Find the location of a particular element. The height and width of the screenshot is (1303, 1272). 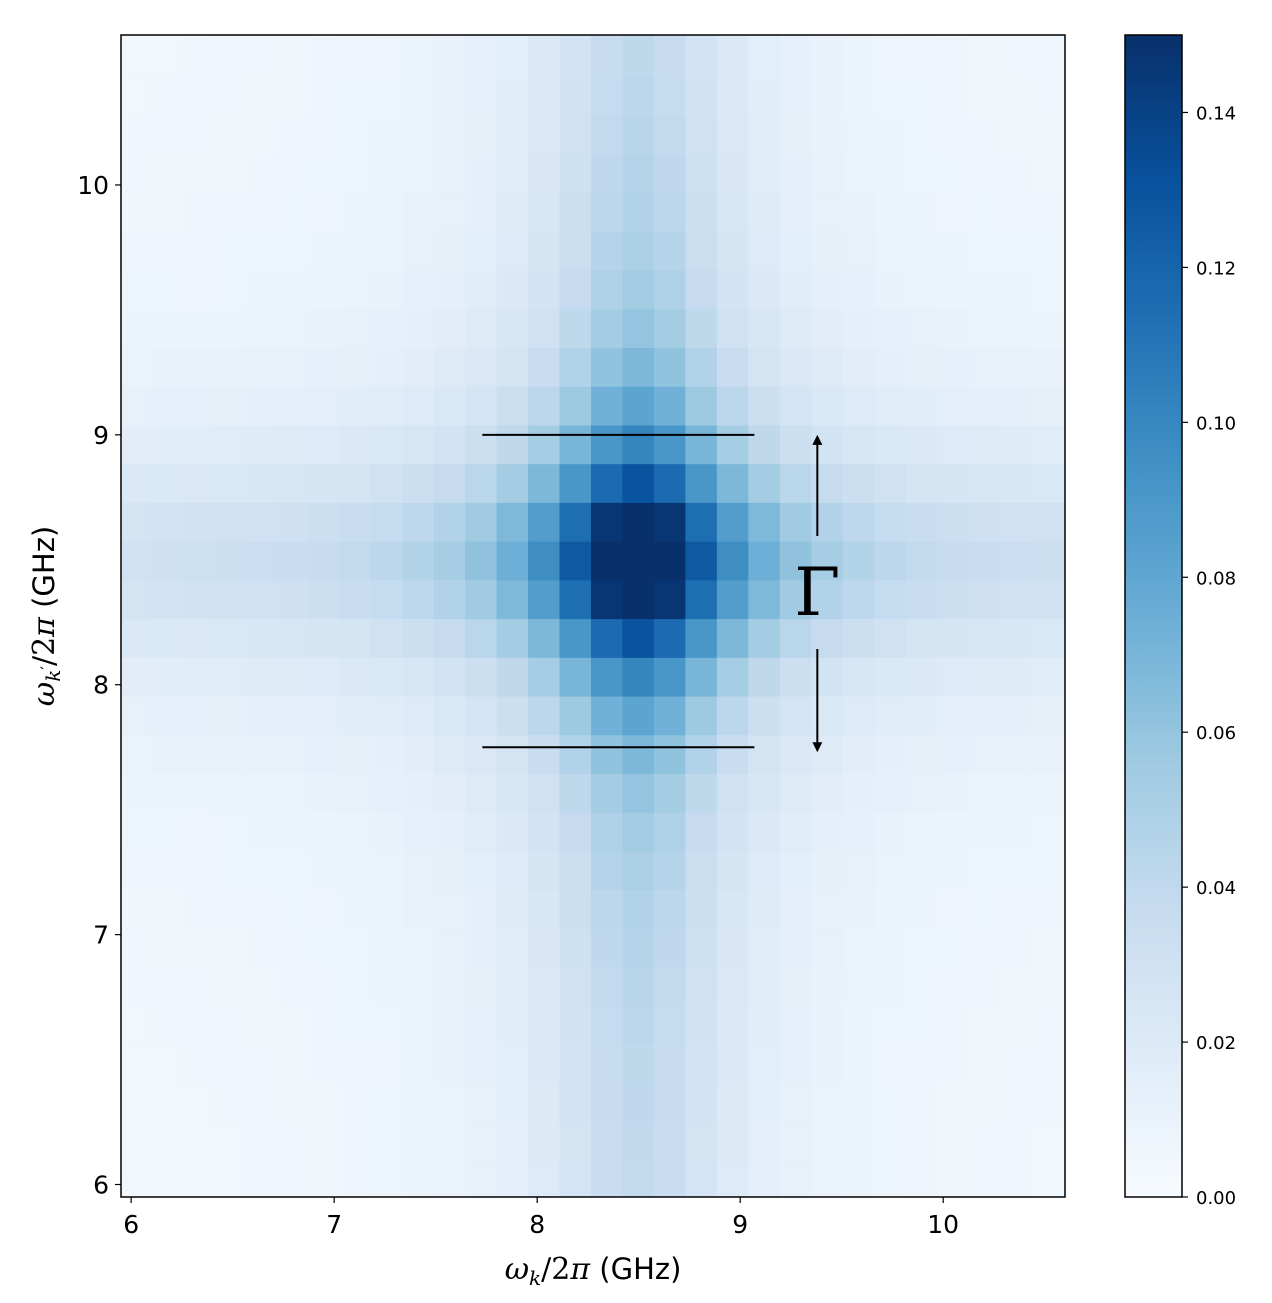

colorbar-tick-label: 0.08 is located at coordinates (1216, 578).